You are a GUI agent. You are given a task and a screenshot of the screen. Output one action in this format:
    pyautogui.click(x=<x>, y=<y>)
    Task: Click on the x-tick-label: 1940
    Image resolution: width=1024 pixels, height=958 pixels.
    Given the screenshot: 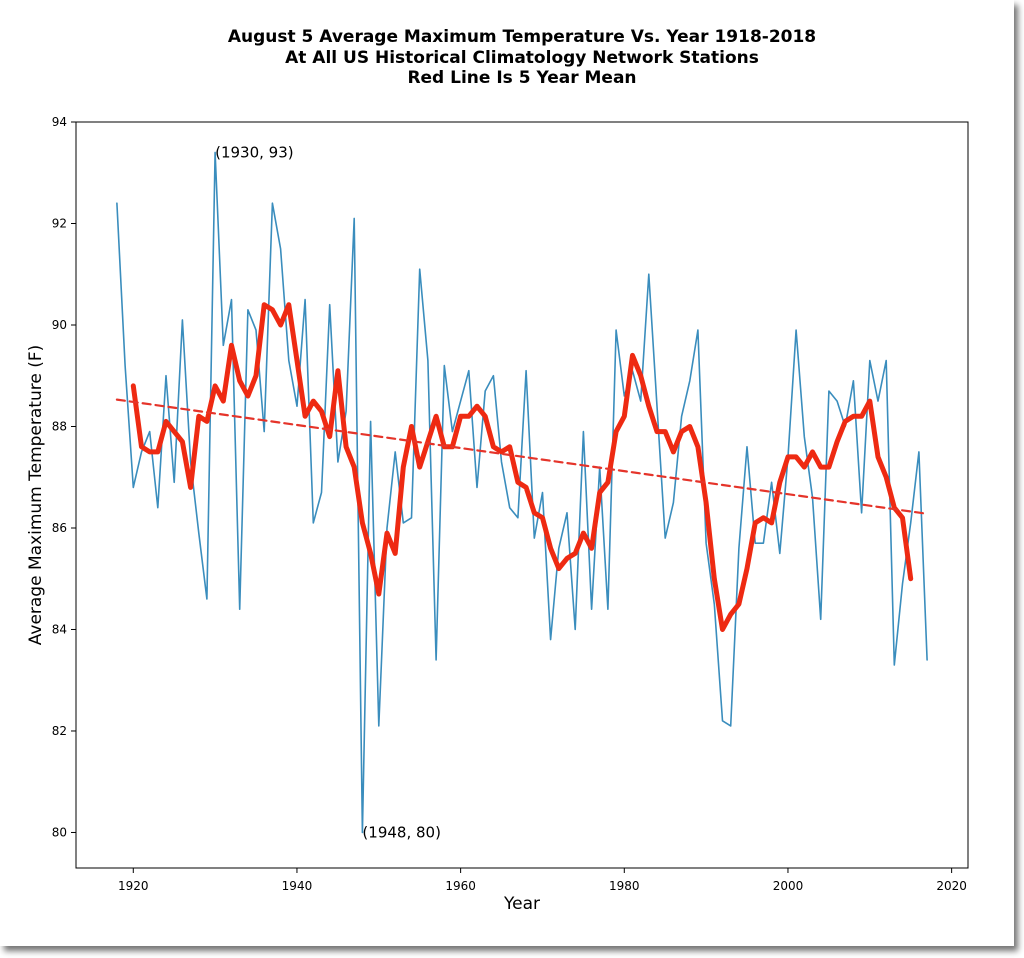 What is the action you would take?
    pyautogui.click(x=297, y=886)
    